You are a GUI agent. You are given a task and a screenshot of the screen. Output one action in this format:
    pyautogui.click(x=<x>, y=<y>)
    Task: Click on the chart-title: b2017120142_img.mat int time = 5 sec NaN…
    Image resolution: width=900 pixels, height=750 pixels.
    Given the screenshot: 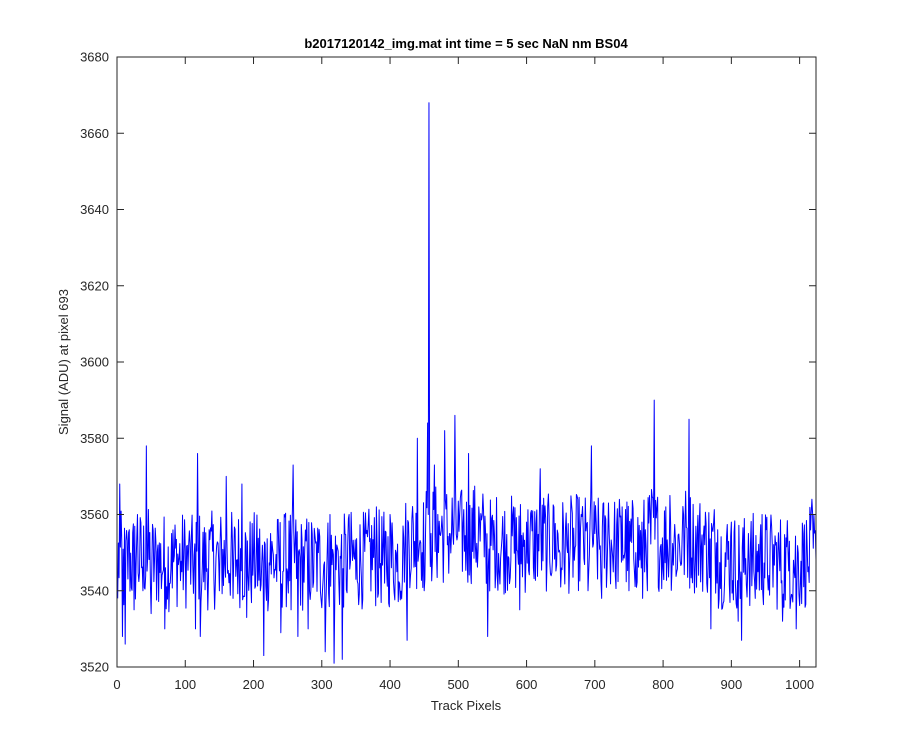 What is the action you would take?
    pyautogui.click(x=466, y=43)
    